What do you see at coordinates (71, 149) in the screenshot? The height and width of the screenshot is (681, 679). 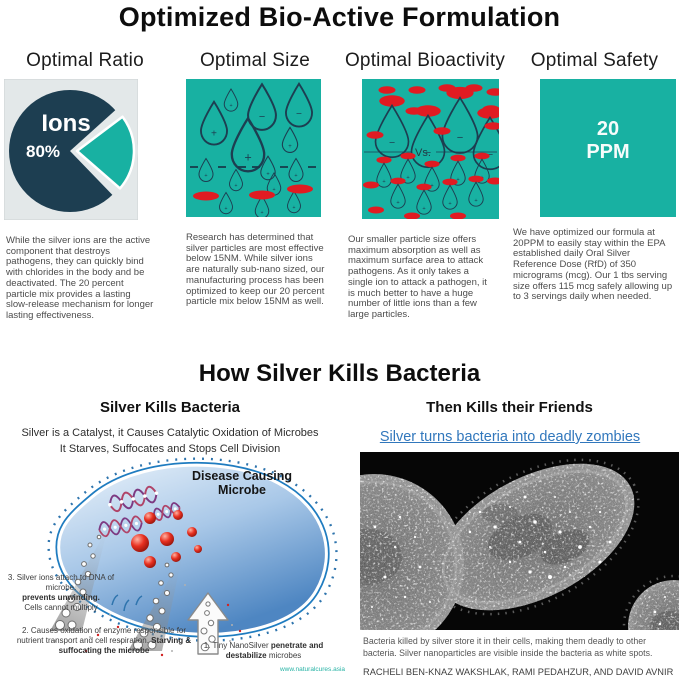 I see `pie-chart-icon: Ions 80%` at bounding box center [71, 149].